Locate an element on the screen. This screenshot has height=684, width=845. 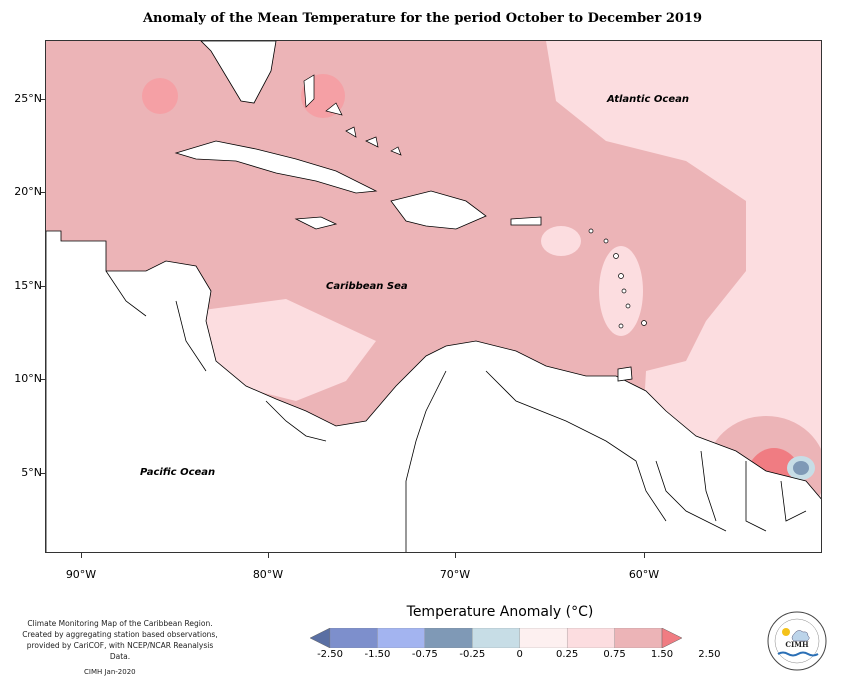
logo-text: CIMH is located at coordinates (797, 644).